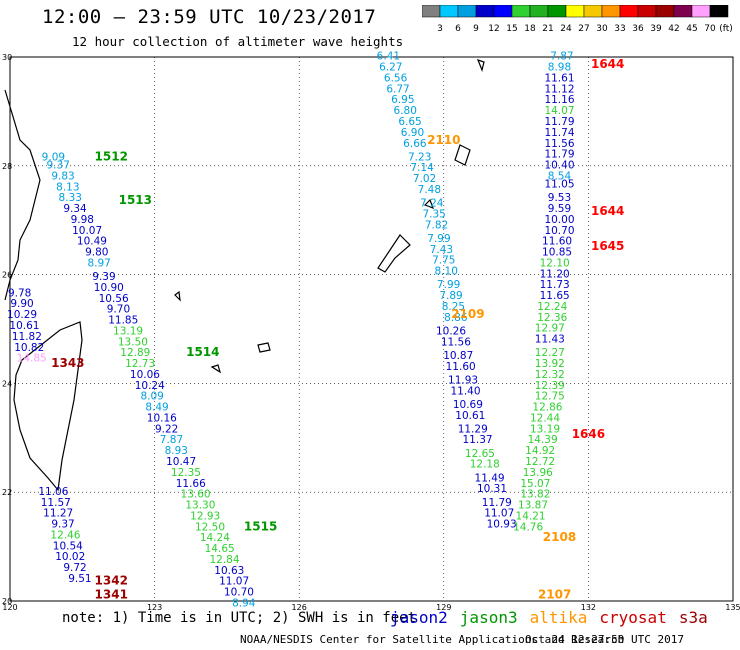 The width and height of the screenshot is (740, 650). Describe the element at coordinates (559, 133) in the screenshot. I see `wave-height-label: 11.74` at that location.